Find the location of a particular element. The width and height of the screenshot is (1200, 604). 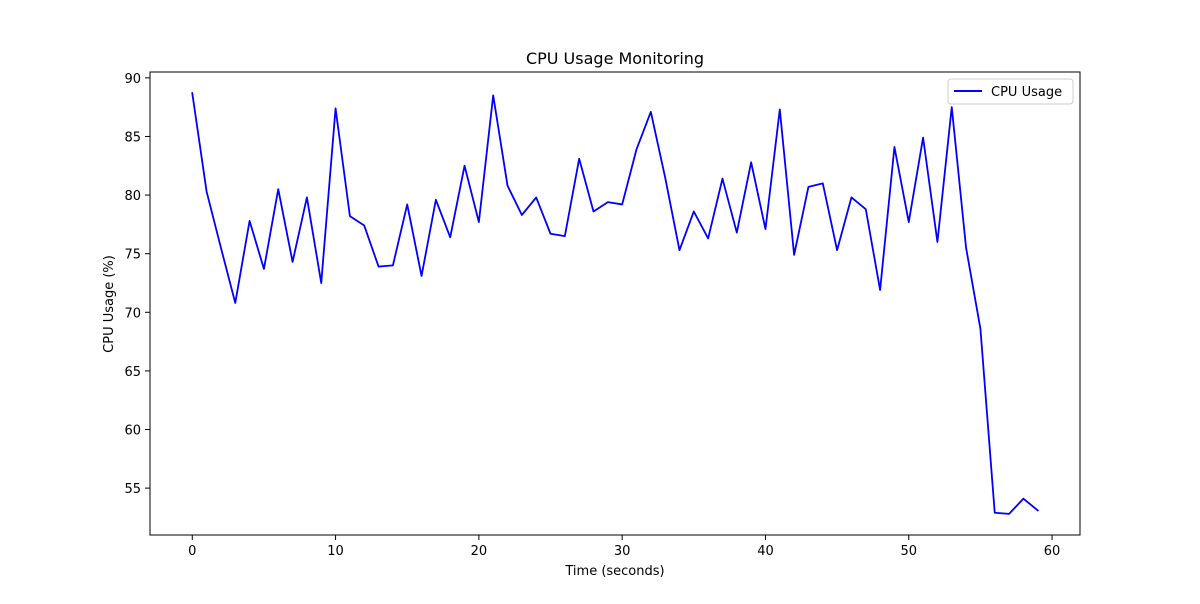

chart-title: CPU Usage Monitoring is located at coordinates (615, 58).